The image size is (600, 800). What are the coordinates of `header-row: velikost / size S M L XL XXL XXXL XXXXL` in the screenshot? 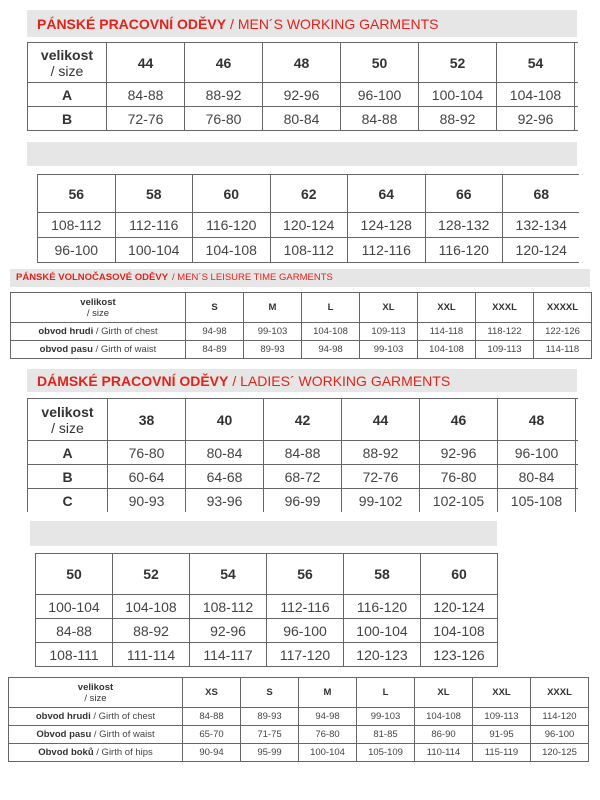 It's located at (301, 307).